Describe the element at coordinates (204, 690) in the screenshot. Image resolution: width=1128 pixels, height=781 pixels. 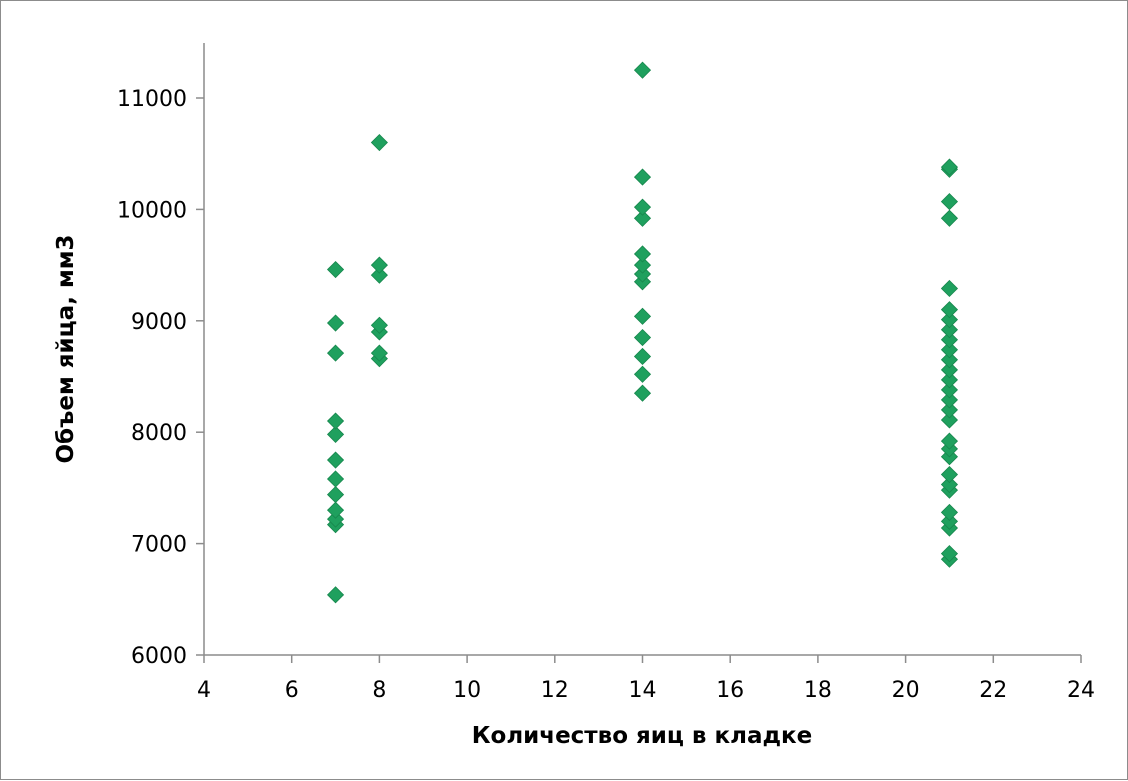
I see `x-tick-label: 4` at that location.